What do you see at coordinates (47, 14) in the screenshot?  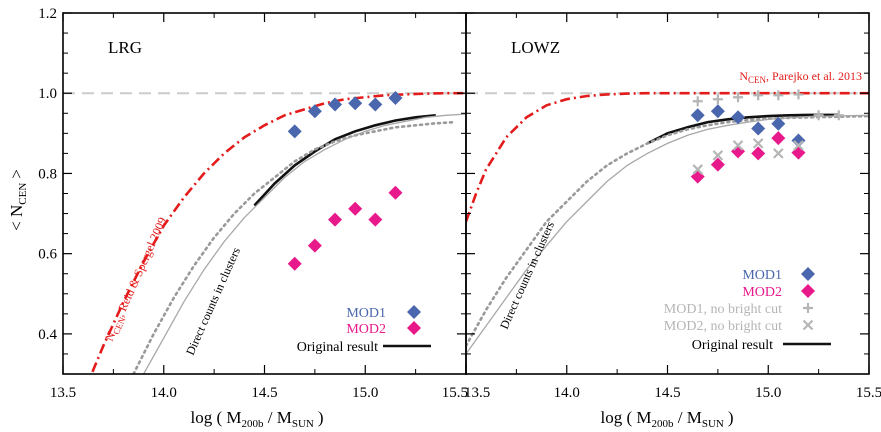 I see `y-tick-label-4: 1.2` at bounding box center [47, 14].